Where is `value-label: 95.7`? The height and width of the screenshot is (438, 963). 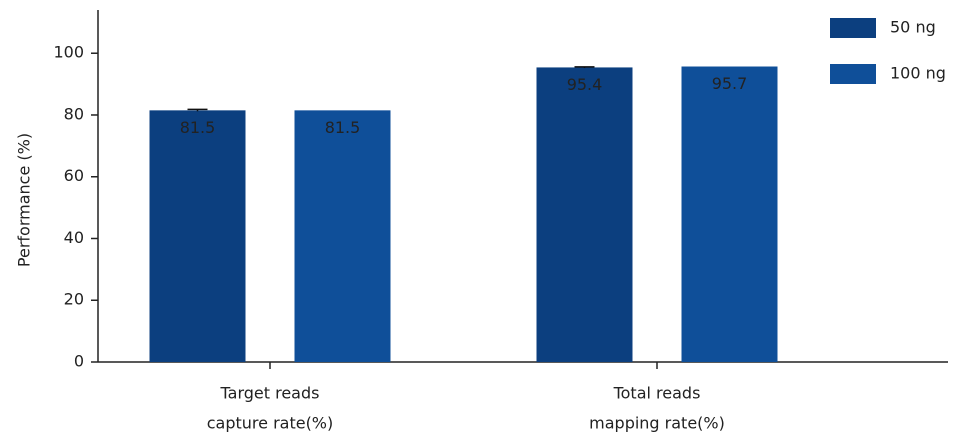
value-label: 95.7 is located at coordinates (730, 83).